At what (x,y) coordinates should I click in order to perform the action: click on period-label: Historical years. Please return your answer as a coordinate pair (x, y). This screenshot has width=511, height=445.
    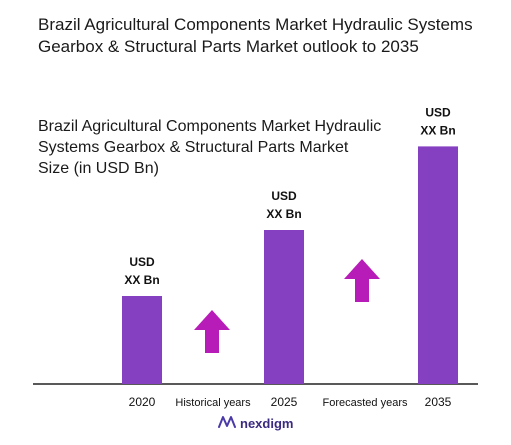
    Looking at the image, I should click on (213, 403).